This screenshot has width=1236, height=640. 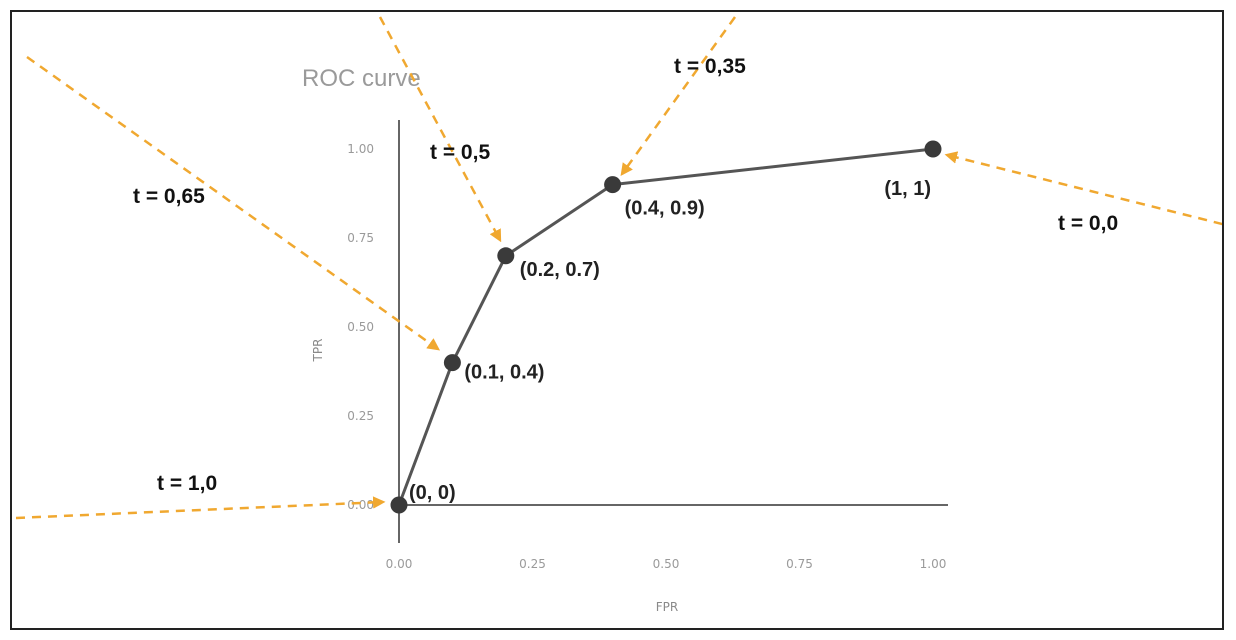 I want to click on threshold-label: t = 0,0, so click(x=1088, y=223).